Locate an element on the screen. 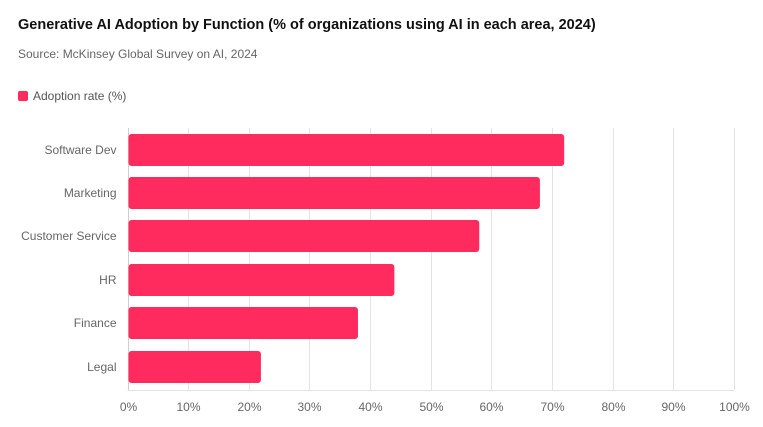 Image resolution: width=763 pixels, height=427 pixels. x-tick-label: 100% is located at coordinates (734, 407).